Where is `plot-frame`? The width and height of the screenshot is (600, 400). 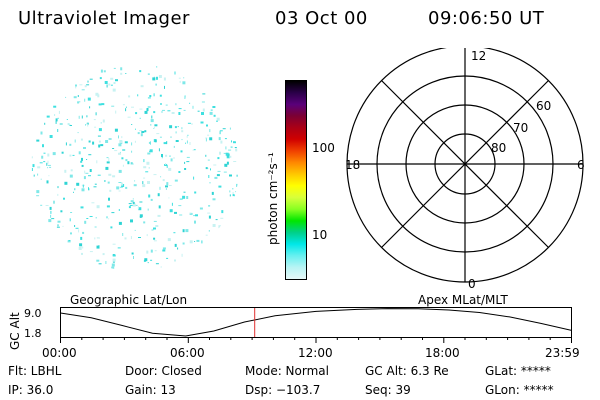
plot-frame is located at coordinates (316, 322).